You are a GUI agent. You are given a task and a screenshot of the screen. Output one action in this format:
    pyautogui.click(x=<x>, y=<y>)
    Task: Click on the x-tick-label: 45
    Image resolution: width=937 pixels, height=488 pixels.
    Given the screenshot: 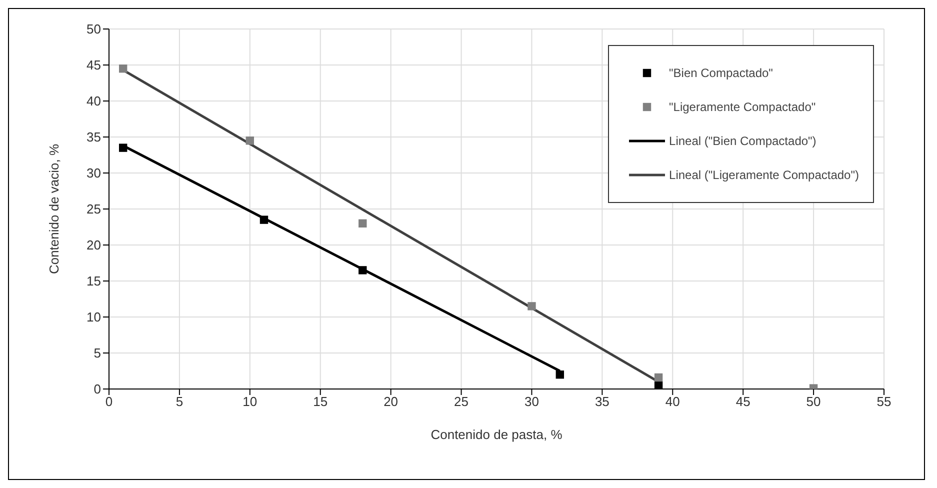 What is the action you would take?
    pyautogui.click(x=743, y=402)
    